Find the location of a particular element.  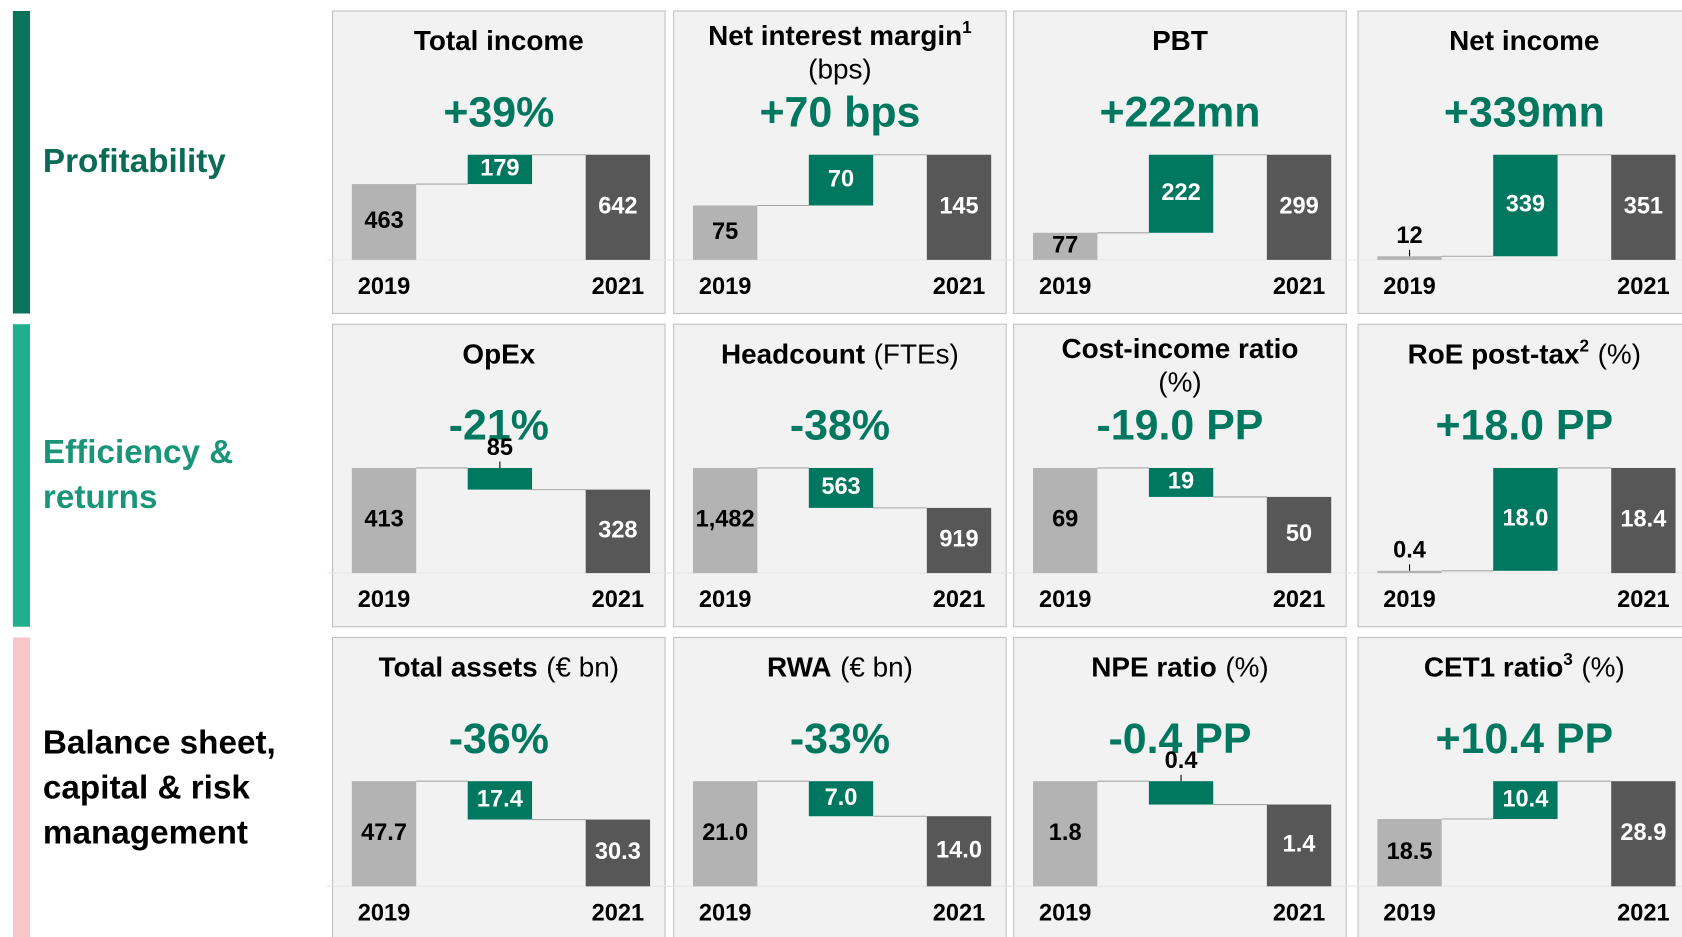

value-label: 18.5 is located at coordinates (1410, 851).